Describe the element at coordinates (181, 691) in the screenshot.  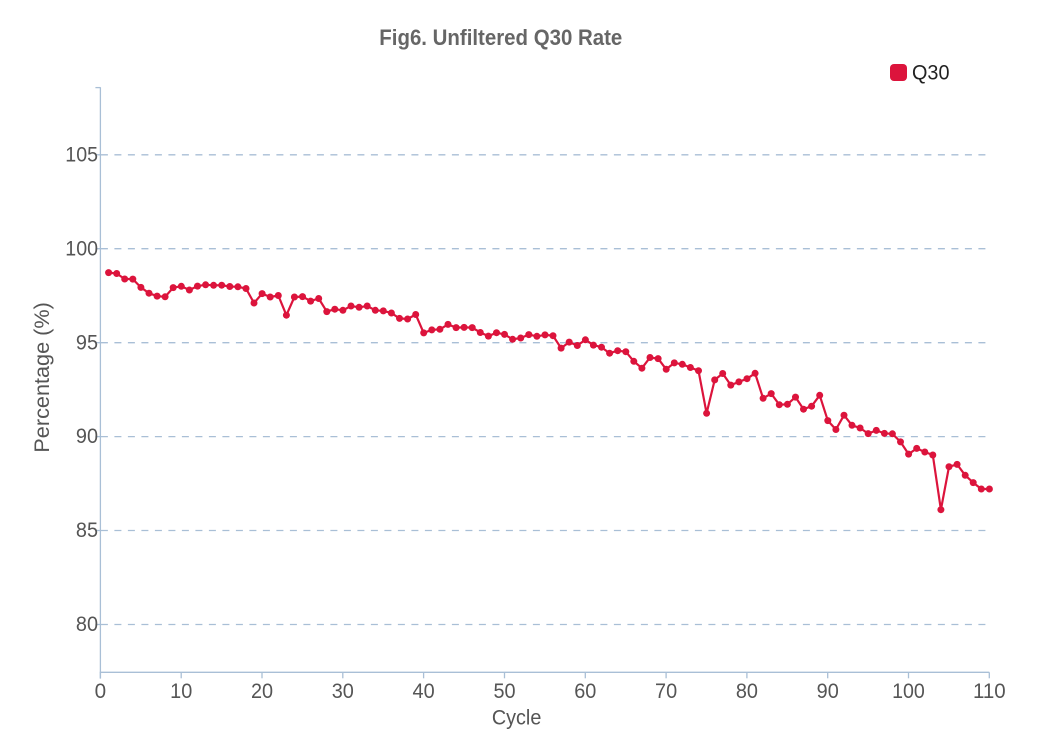
I see `svg-text: 10` at that location.